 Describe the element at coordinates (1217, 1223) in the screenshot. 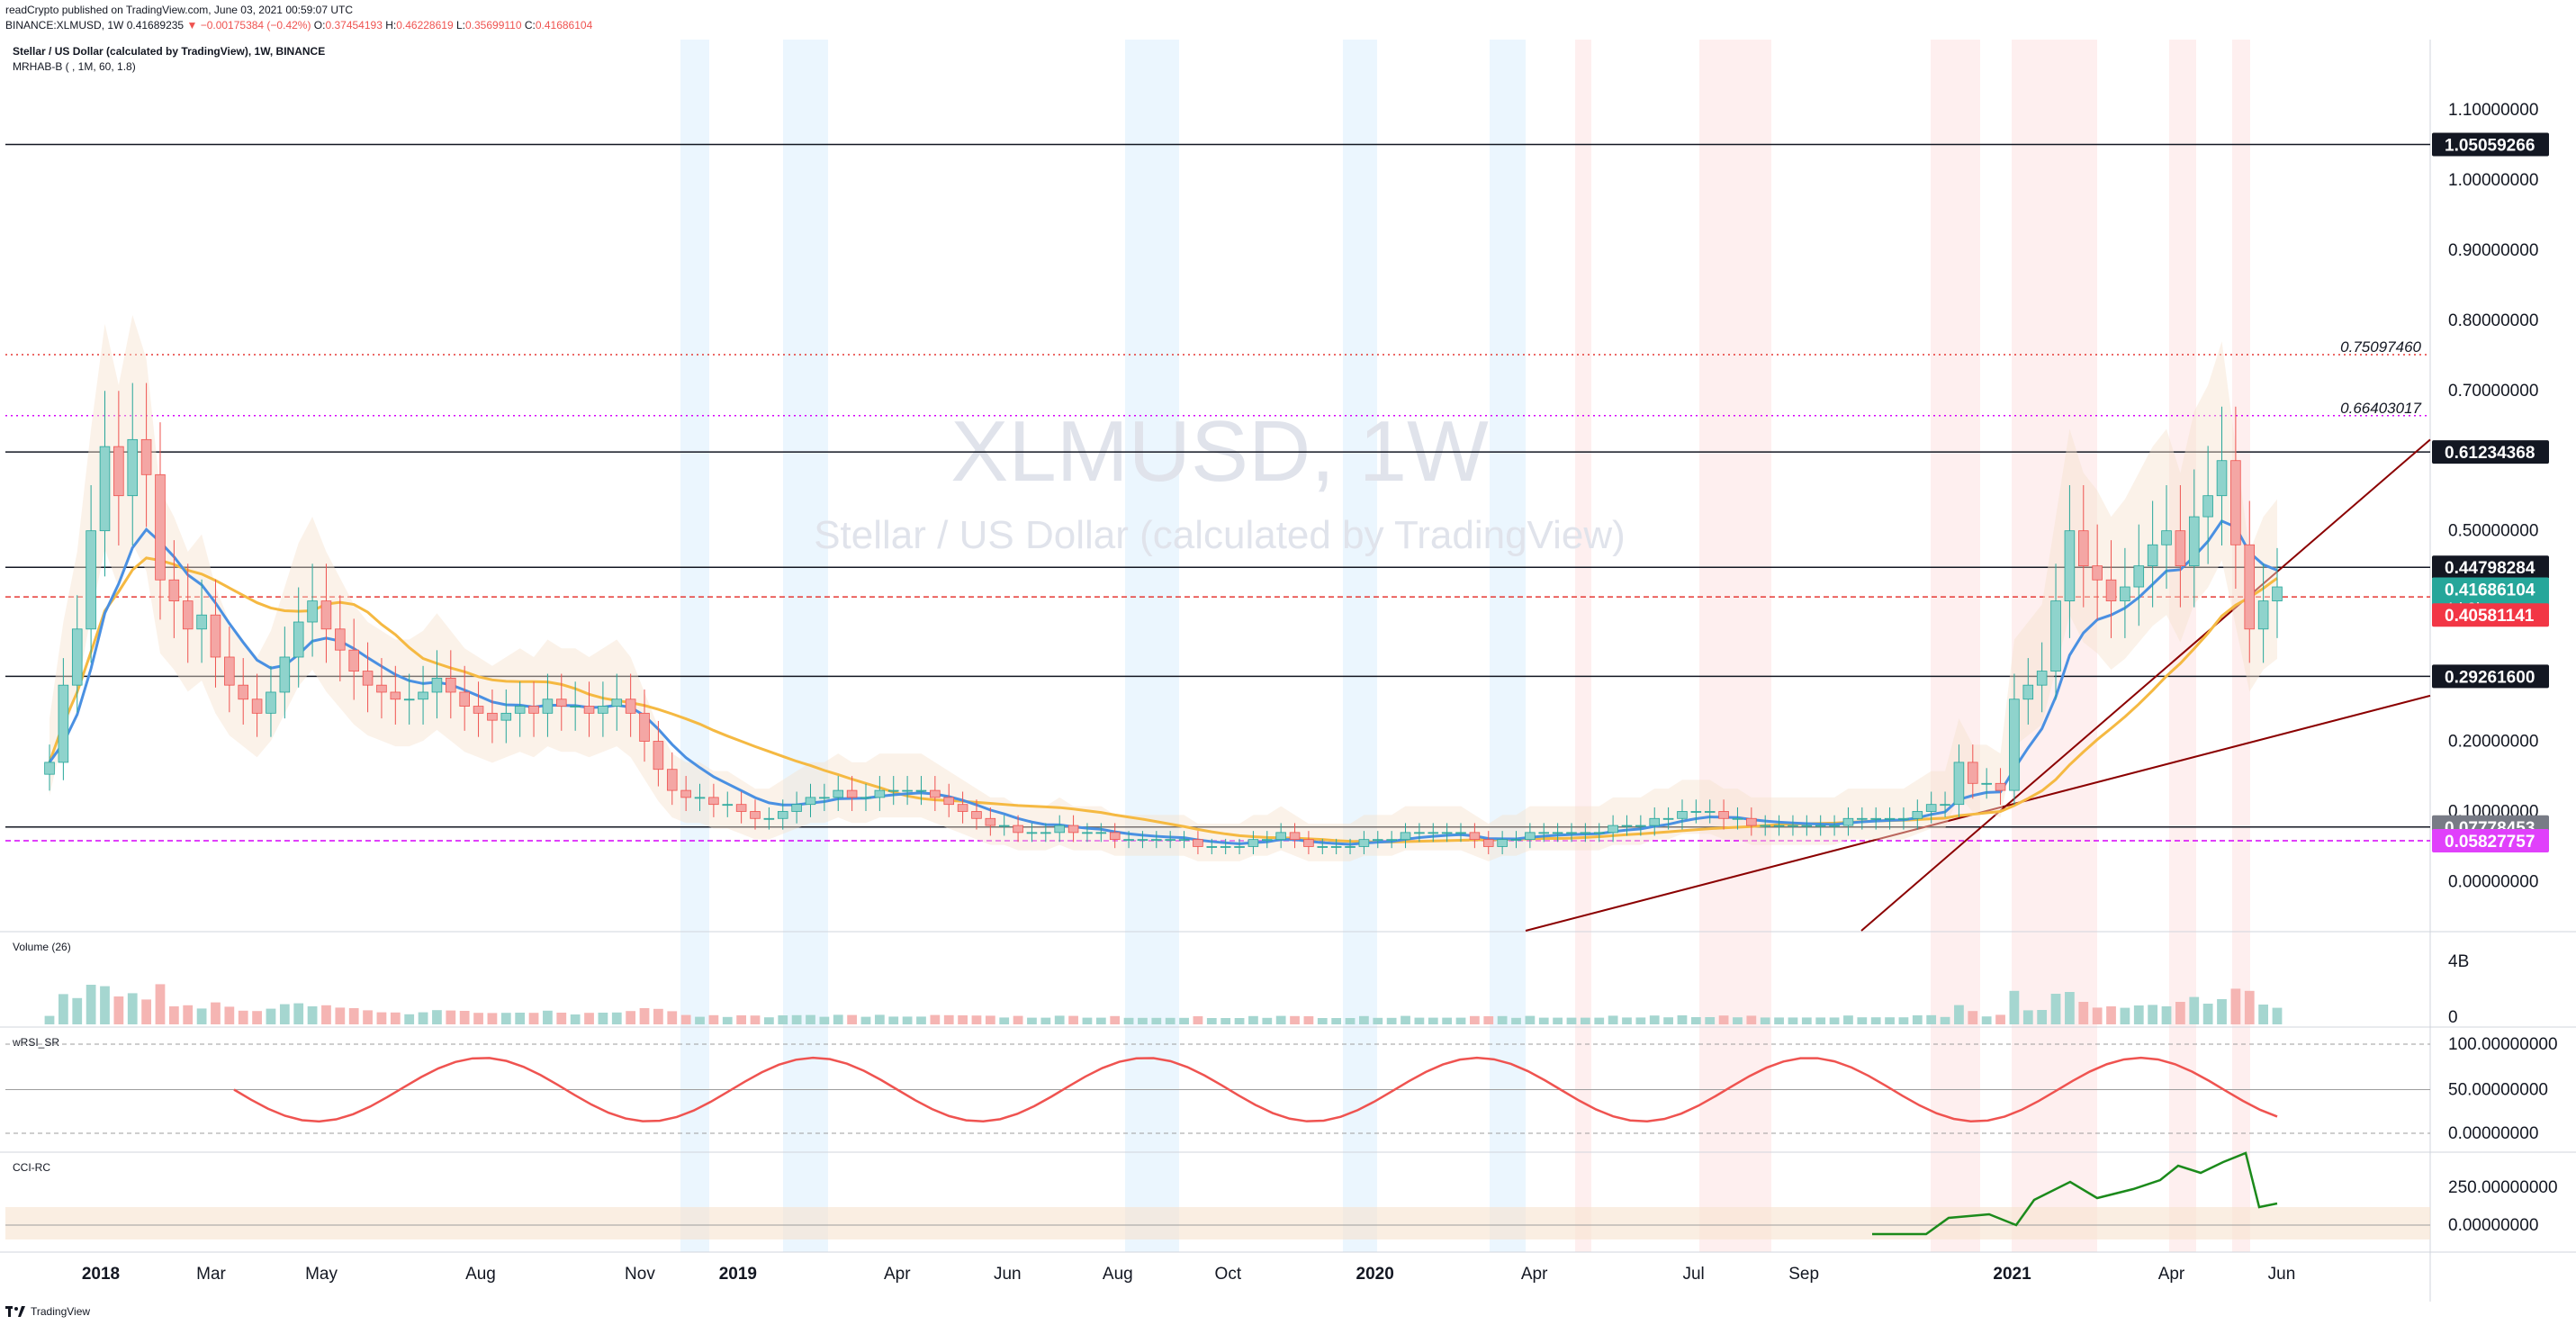

I see `cci-zone` at that location.